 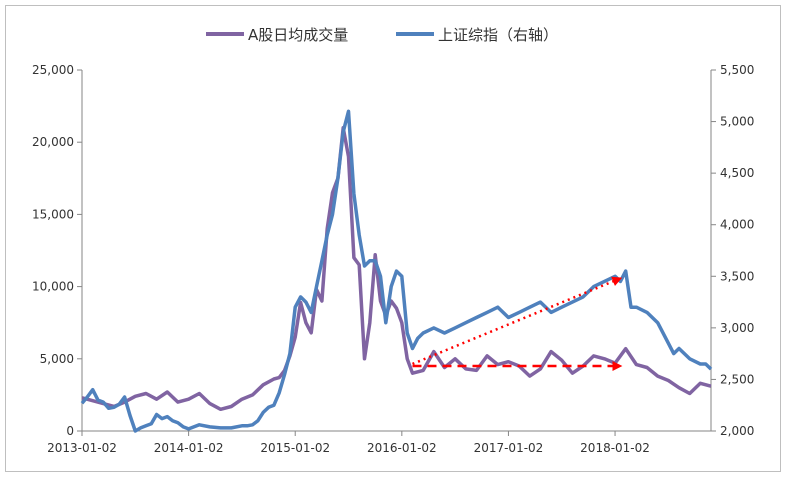 What do you see at coordinates (737, 173) in the screenshot?
I see `y-right-tick-label: 4,500` at bounding box center [737, 173].